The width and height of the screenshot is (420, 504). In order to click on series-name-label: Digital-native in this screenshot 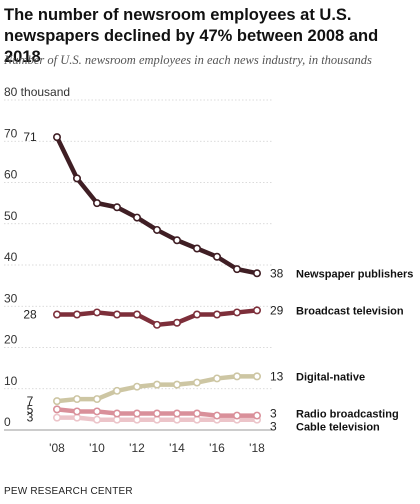, I will do `click(330, 377)`.